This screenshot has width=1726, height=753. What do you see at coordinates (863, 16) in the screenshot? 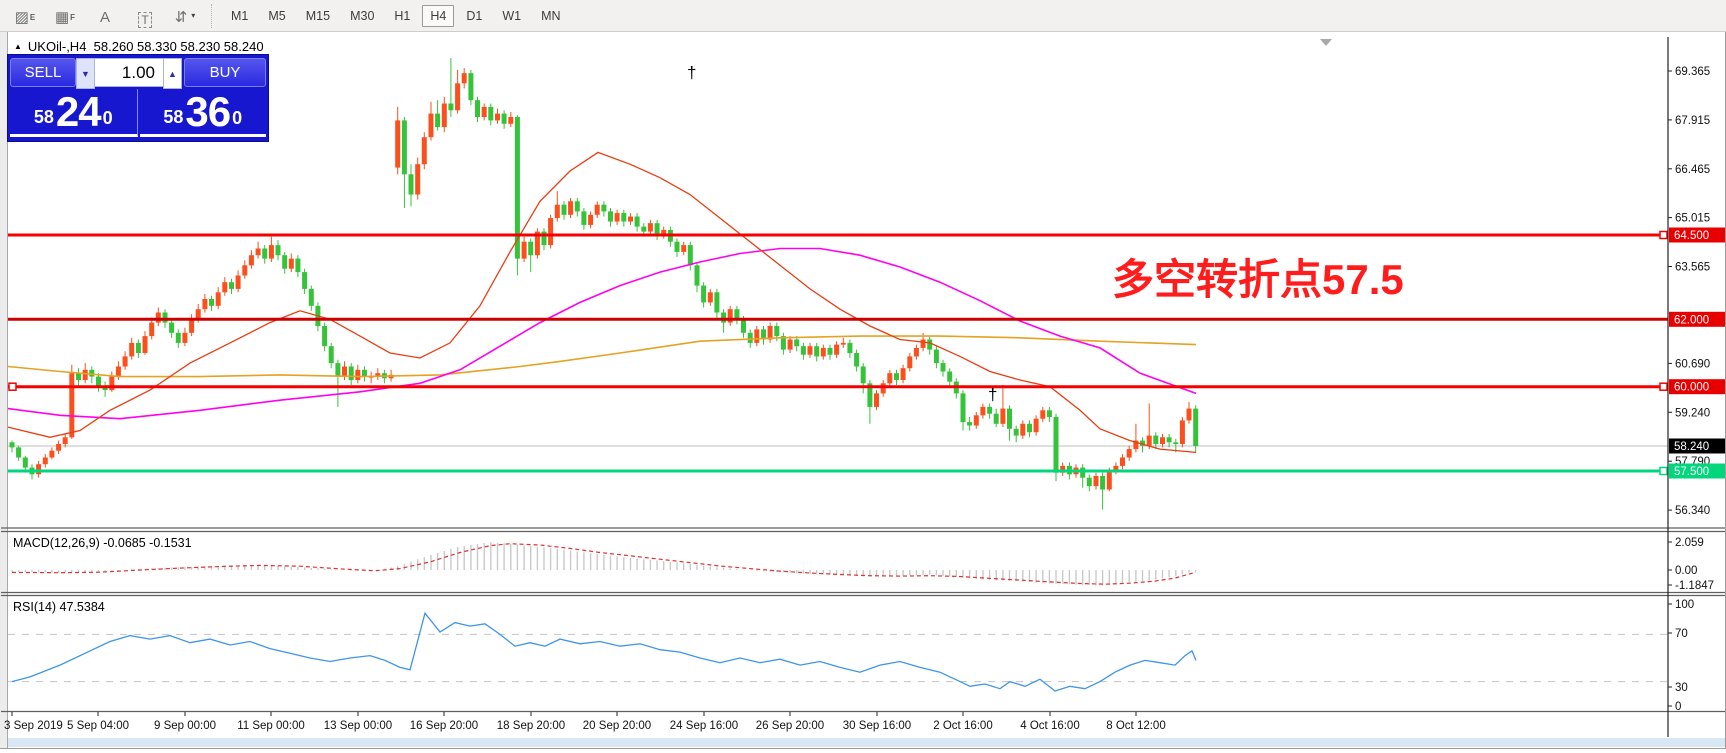
I see `toolbar: ▨ E ▦ F A T ⇵ ▾ M1 M5 M15 M30 H1 H4 D1 W1 MN` at bounding box center [863, 16].